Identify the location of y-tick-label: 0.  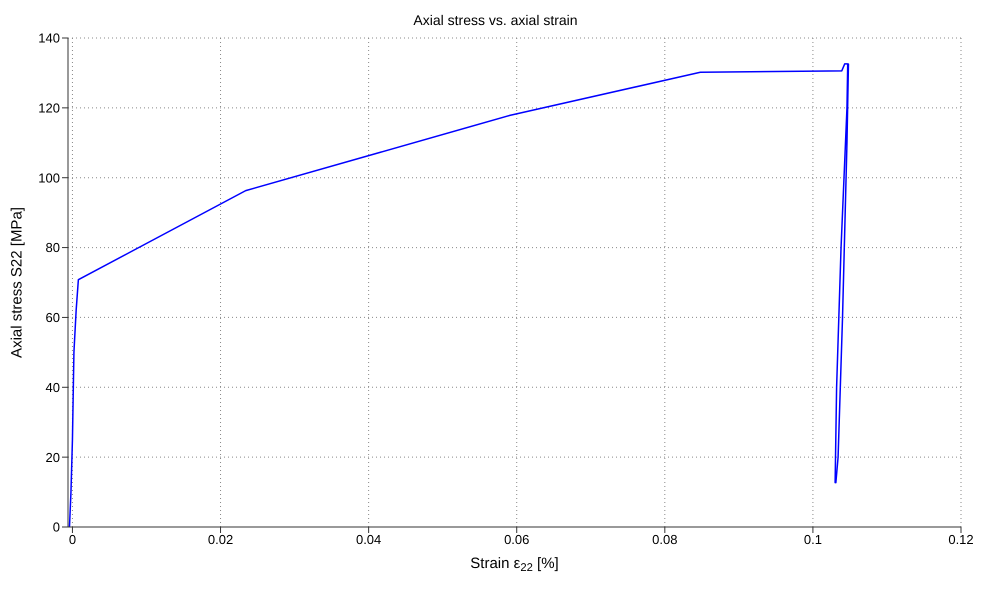
(56, 527).